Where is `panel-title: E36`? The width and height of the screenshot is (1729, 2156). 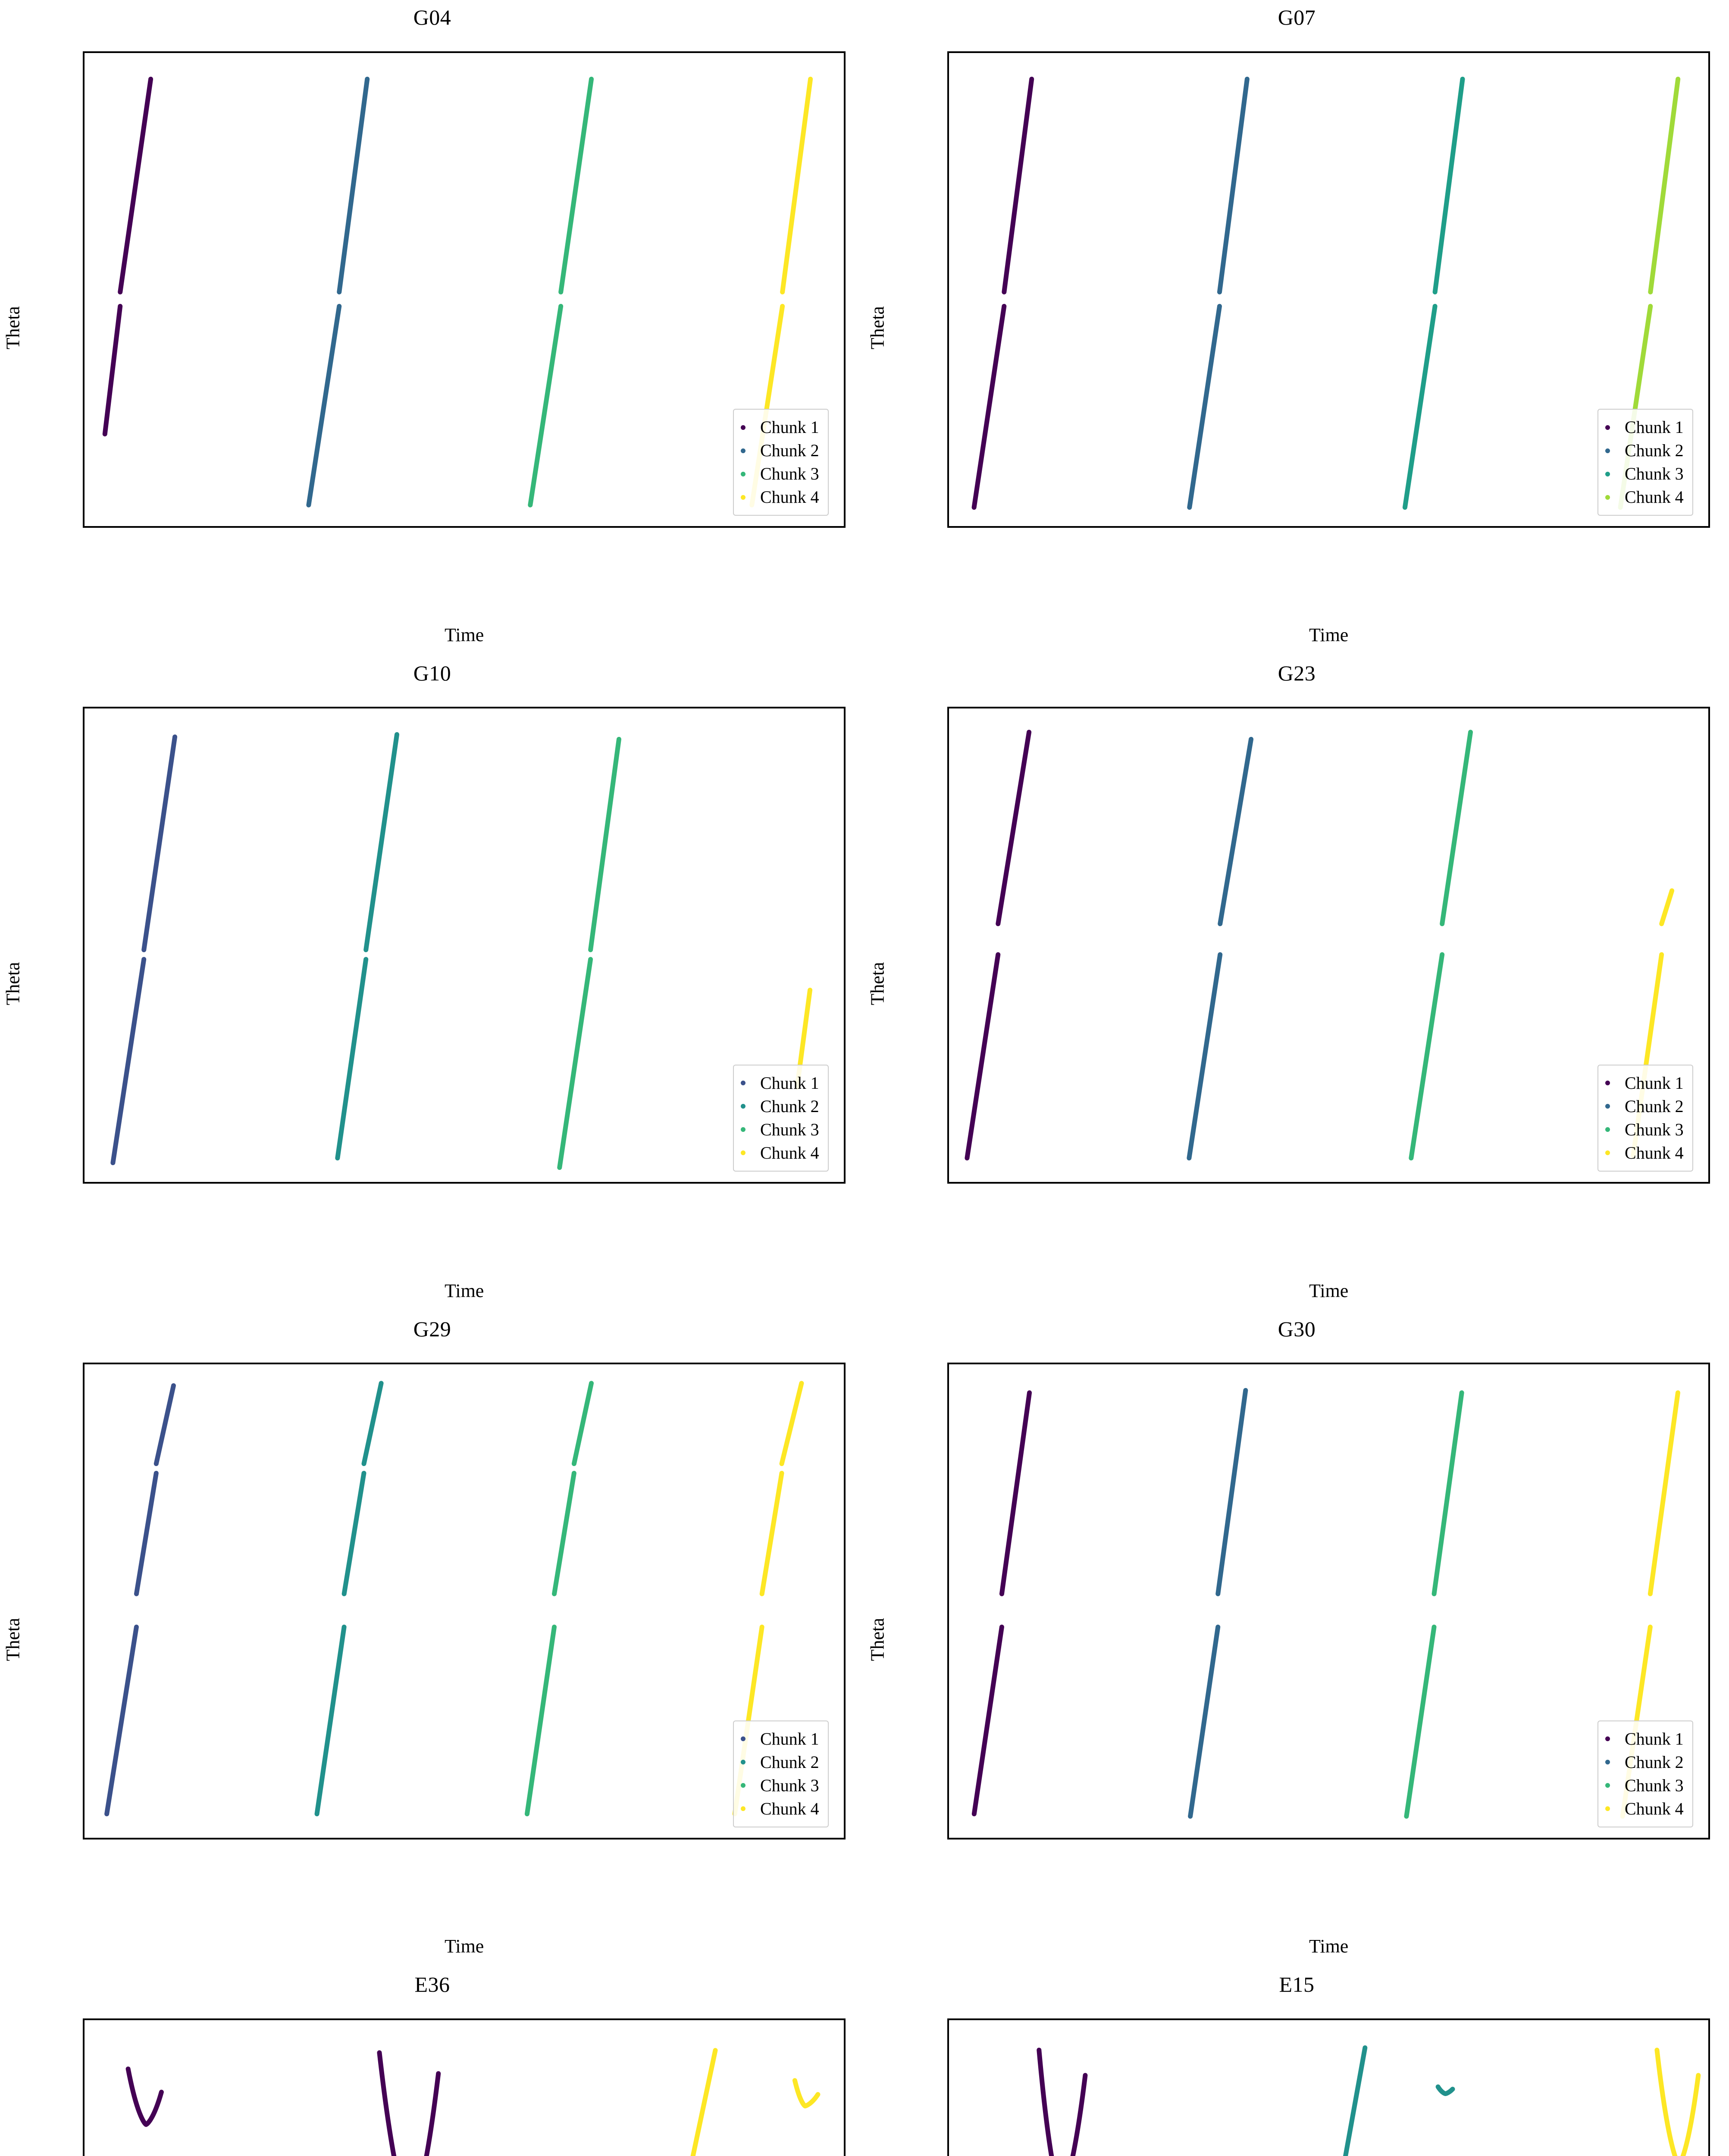
panel-title: E36 is located at coordinates (432, 1984).